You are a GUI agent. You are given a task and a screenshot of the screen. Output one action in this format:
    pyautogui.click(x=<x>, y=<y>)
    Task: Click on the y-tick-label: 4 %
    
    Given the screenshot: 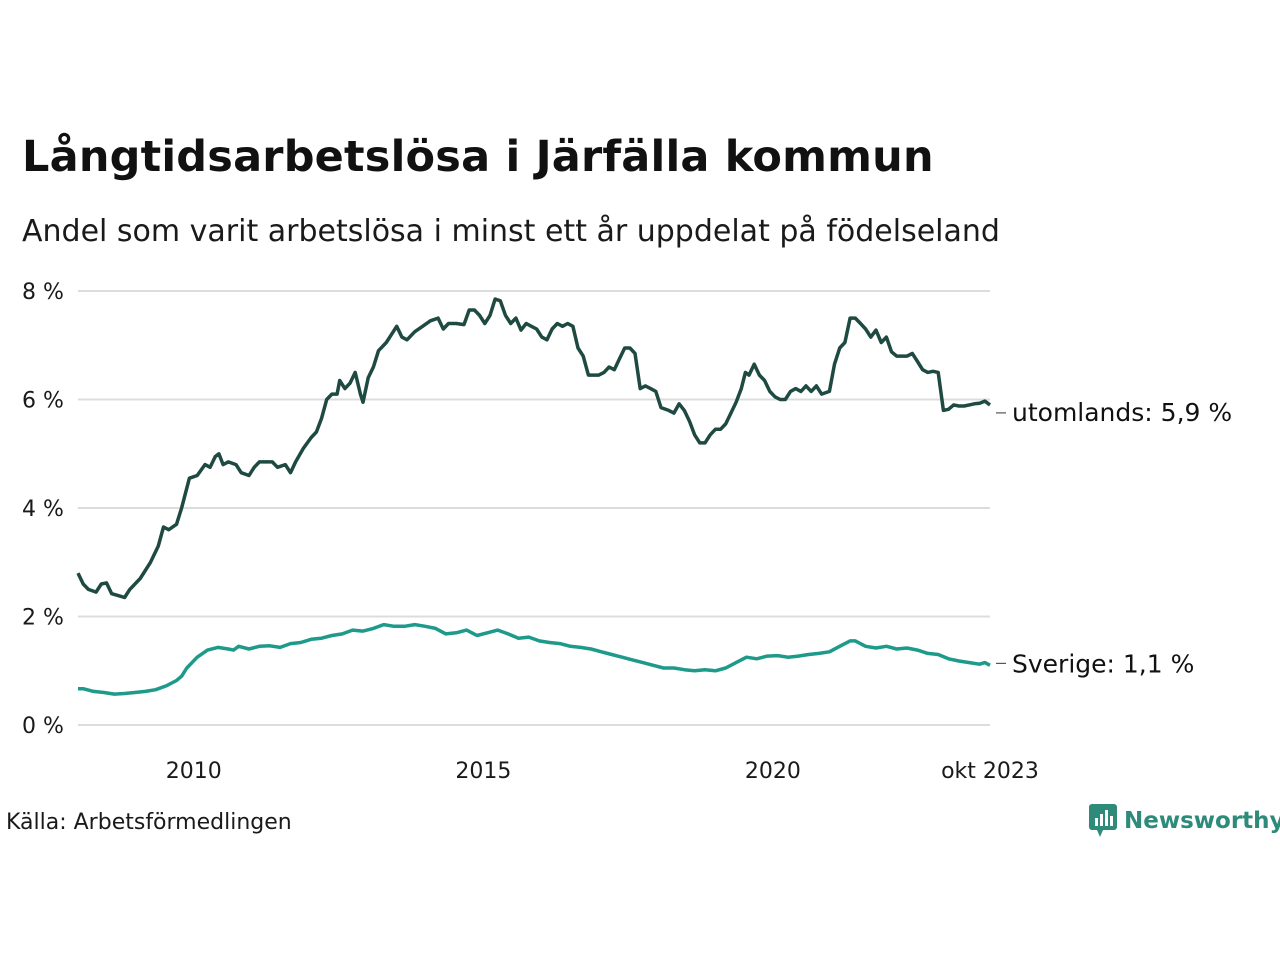 What is the action you would take?
    pyautogui.click(x=43, y=509)
    